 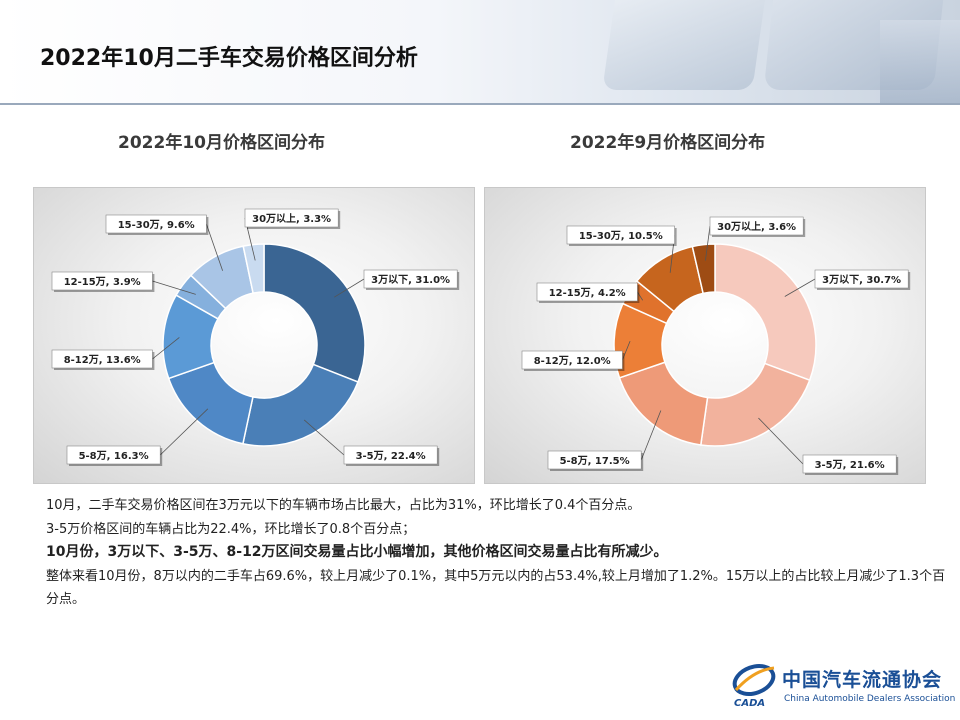 I want to click on data-label: 30万以上, 3.6%, so click(x=756, y=226).